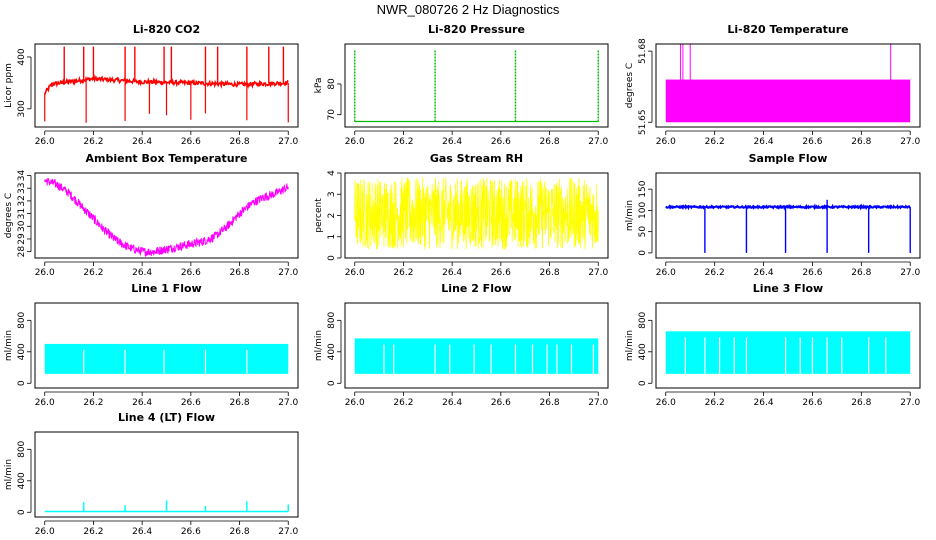 This screenshot has width=936, height=540. I want to click on chart-title: Line 2 Flow, so click(476, 288).